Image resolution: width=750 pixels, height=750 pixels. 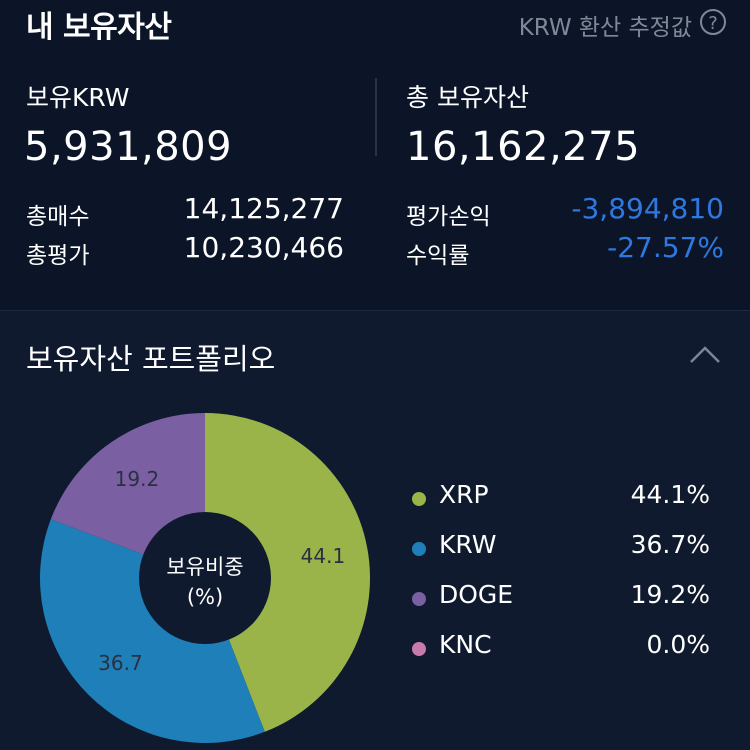 What do you see at coordinates (476, 594) in the screenshot?
I see `legend-item-name: DOGE` at bounding box center [476, 594].